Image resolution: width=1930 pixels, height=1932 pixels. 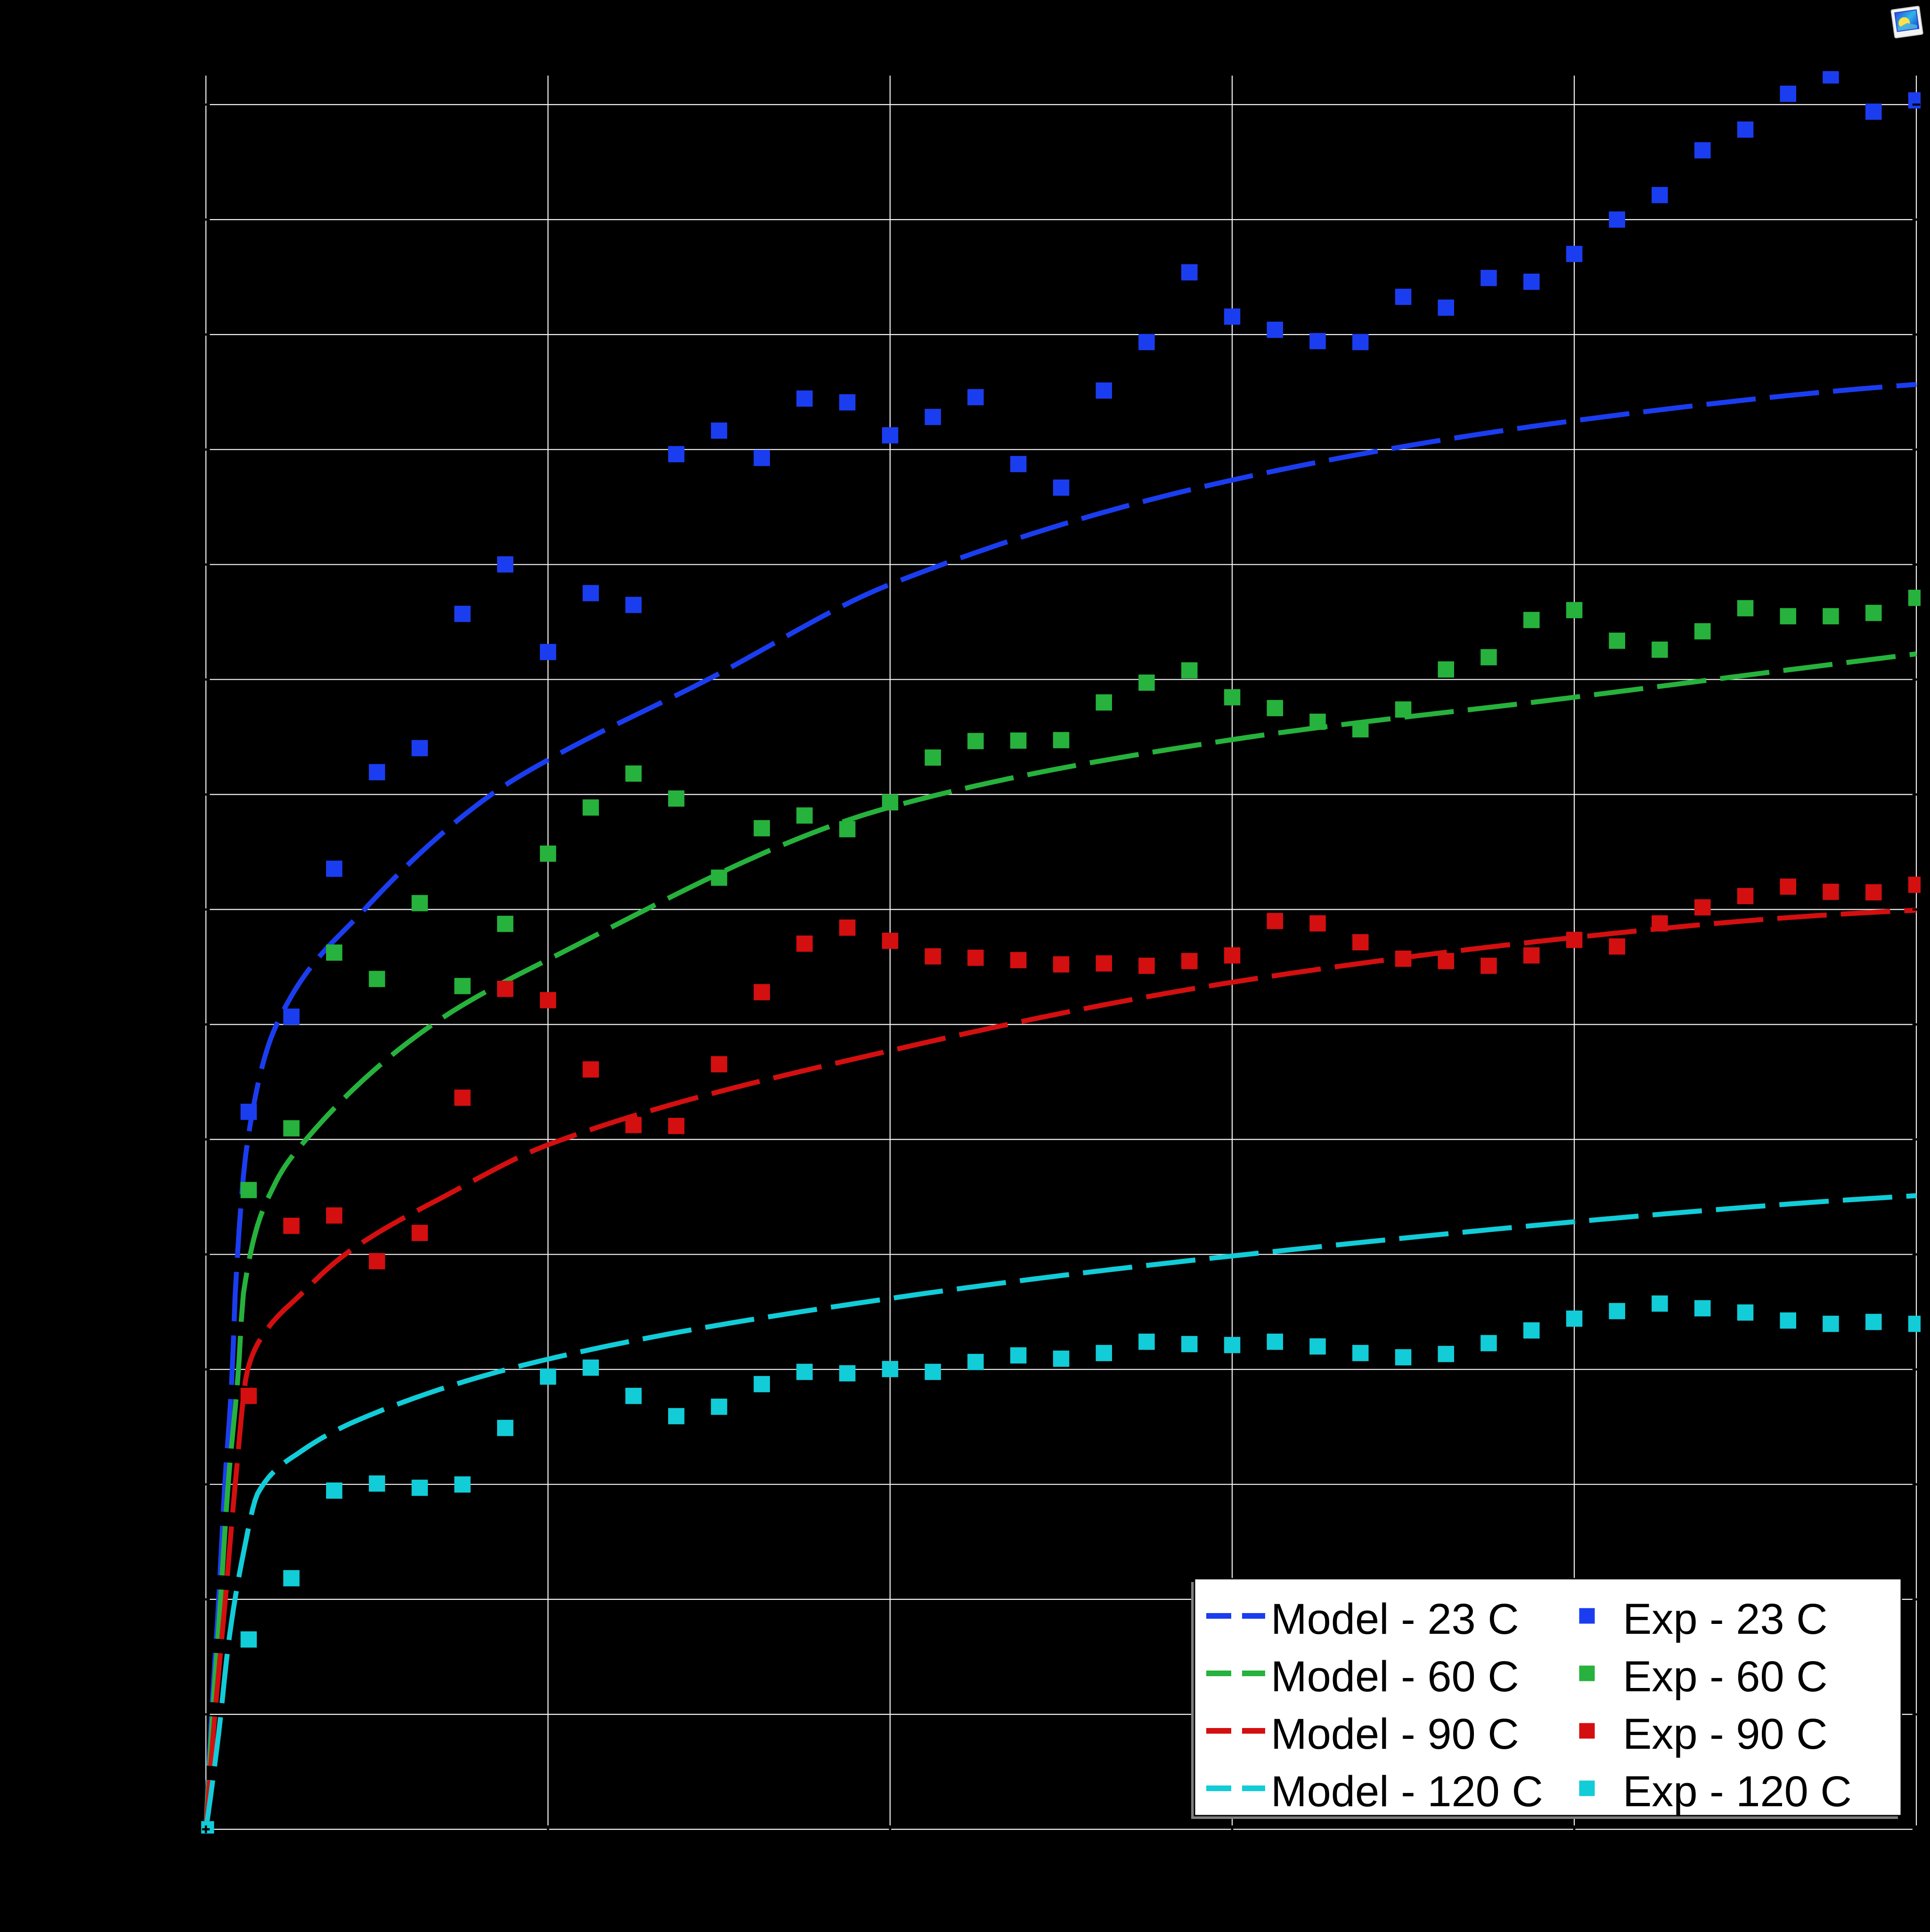 I want to click on svg-text: Model - 90 C, so click(x=1395, y=1734).